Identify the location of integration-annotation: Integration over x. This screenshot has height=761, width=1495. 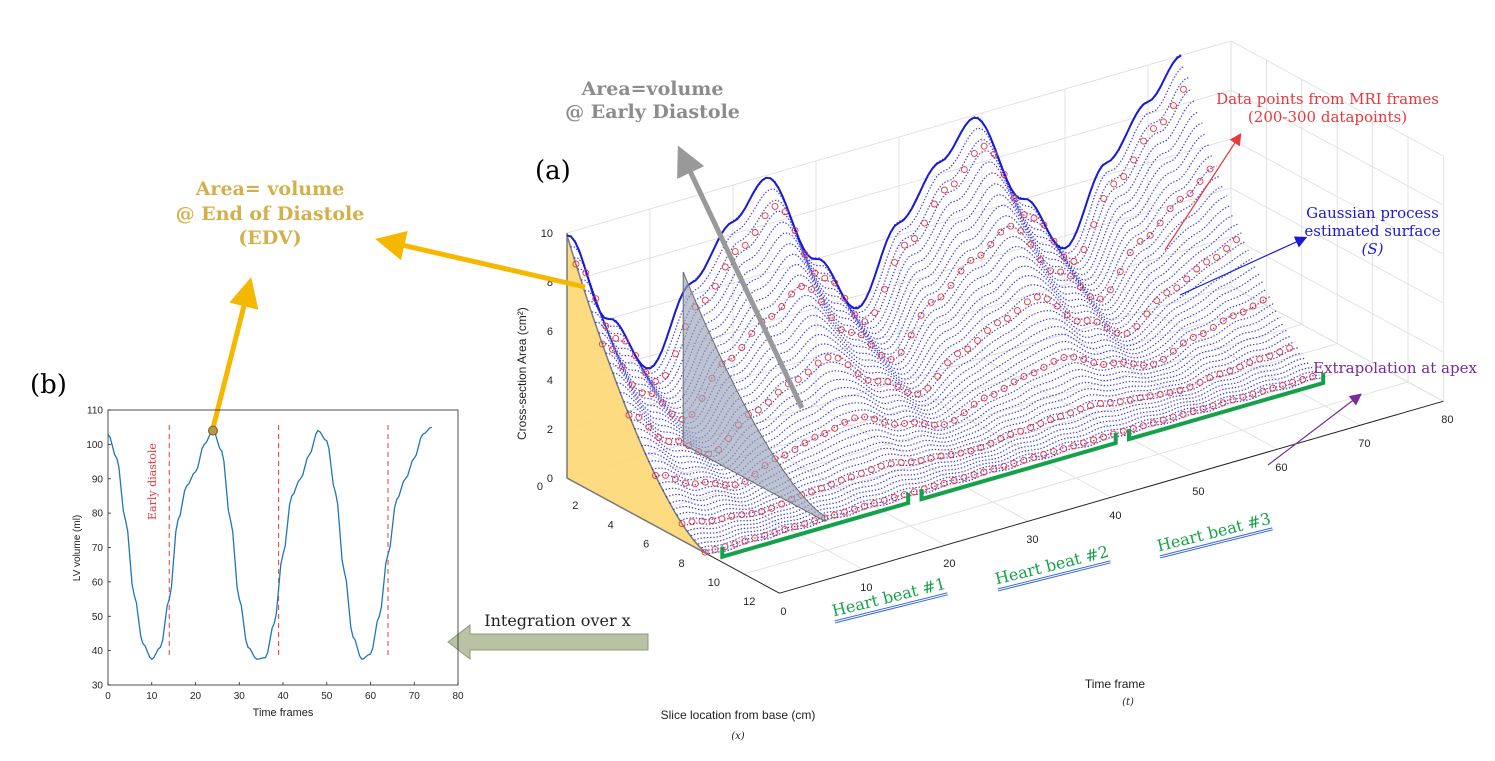
(557, 620).